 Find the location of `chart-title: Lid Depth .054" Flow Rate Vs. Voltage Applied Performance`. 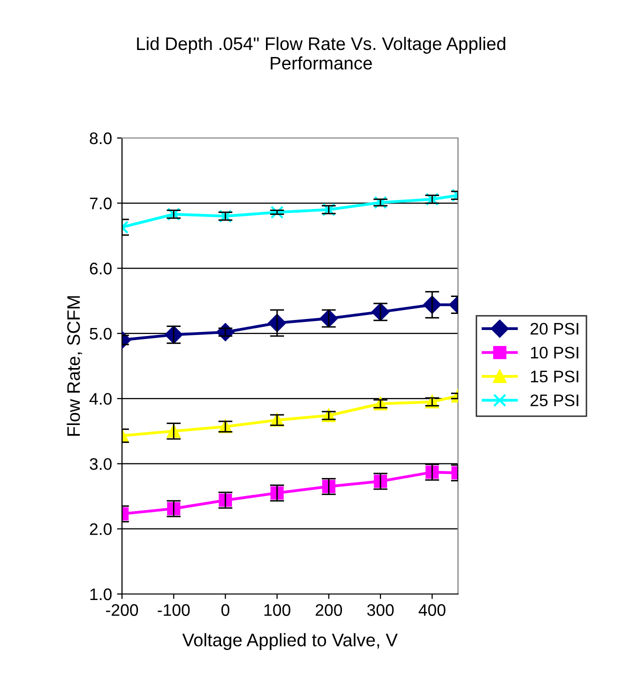

chart-title: Lid Depth .054" Flow Rate Vs. Voltage Applied Performance is located at coordinates (321, 53).